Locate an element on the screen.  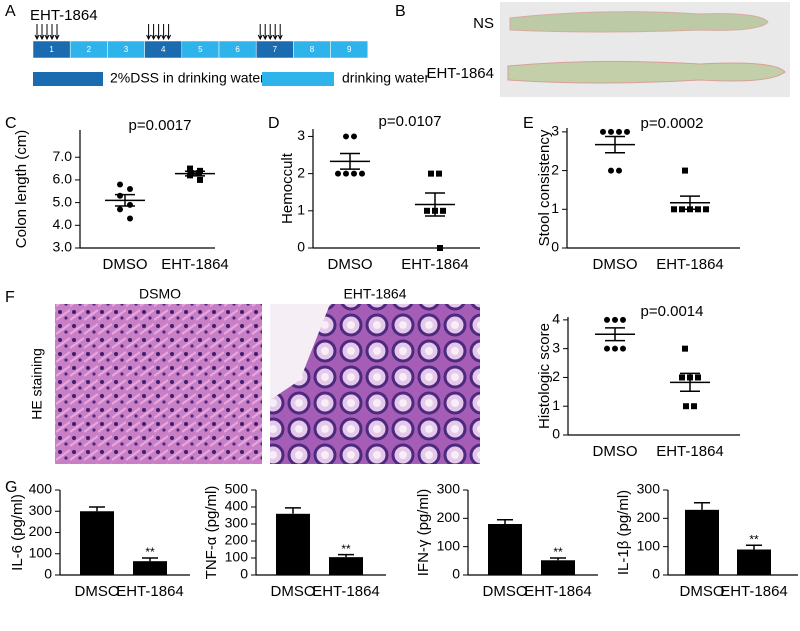
photo-label: EHT-1864 is located at coordinates (460, 73).